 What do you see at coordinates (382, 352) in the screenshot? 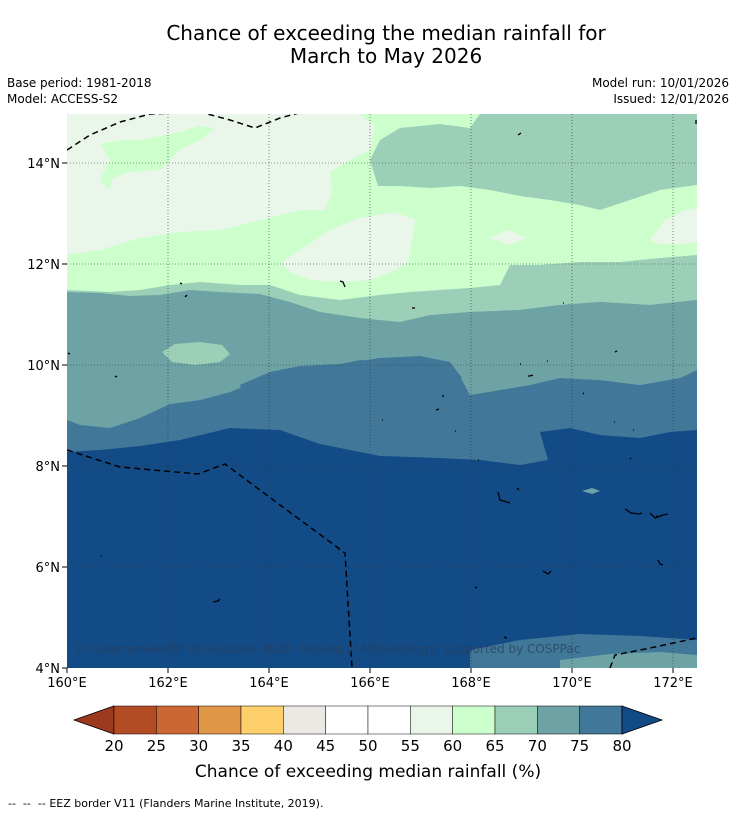
I see `zone-70-75-patch` at bounding box center [382, 352].